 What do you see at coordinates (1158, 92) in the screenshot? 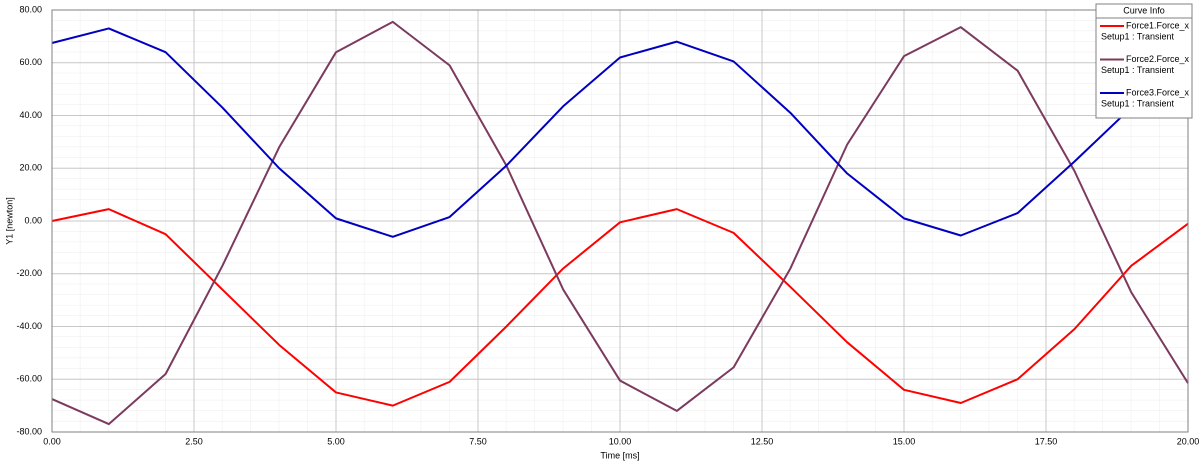
I see `legend-label: Force3.Force_x` at bounding box center [1158, 92].